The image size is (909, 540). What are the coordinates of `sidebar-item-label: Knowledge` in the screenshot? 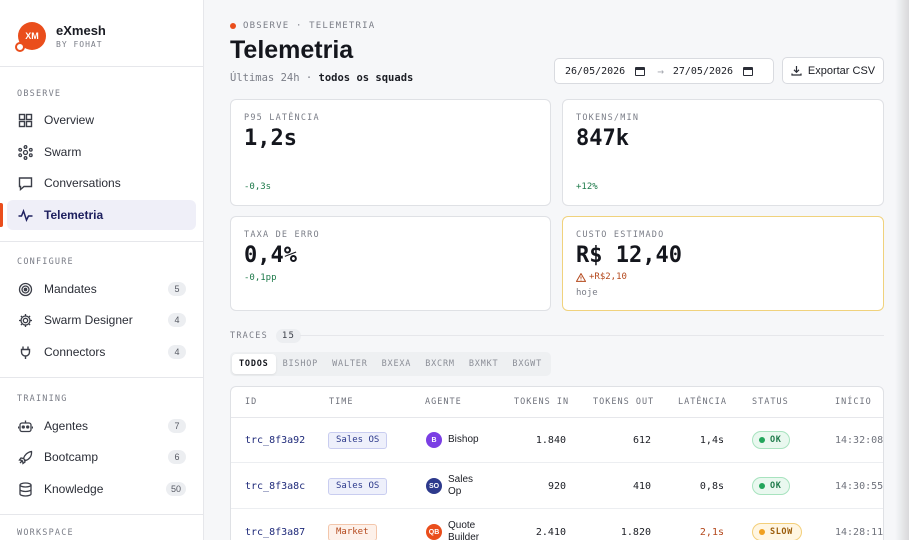 It's located at (74, 489).